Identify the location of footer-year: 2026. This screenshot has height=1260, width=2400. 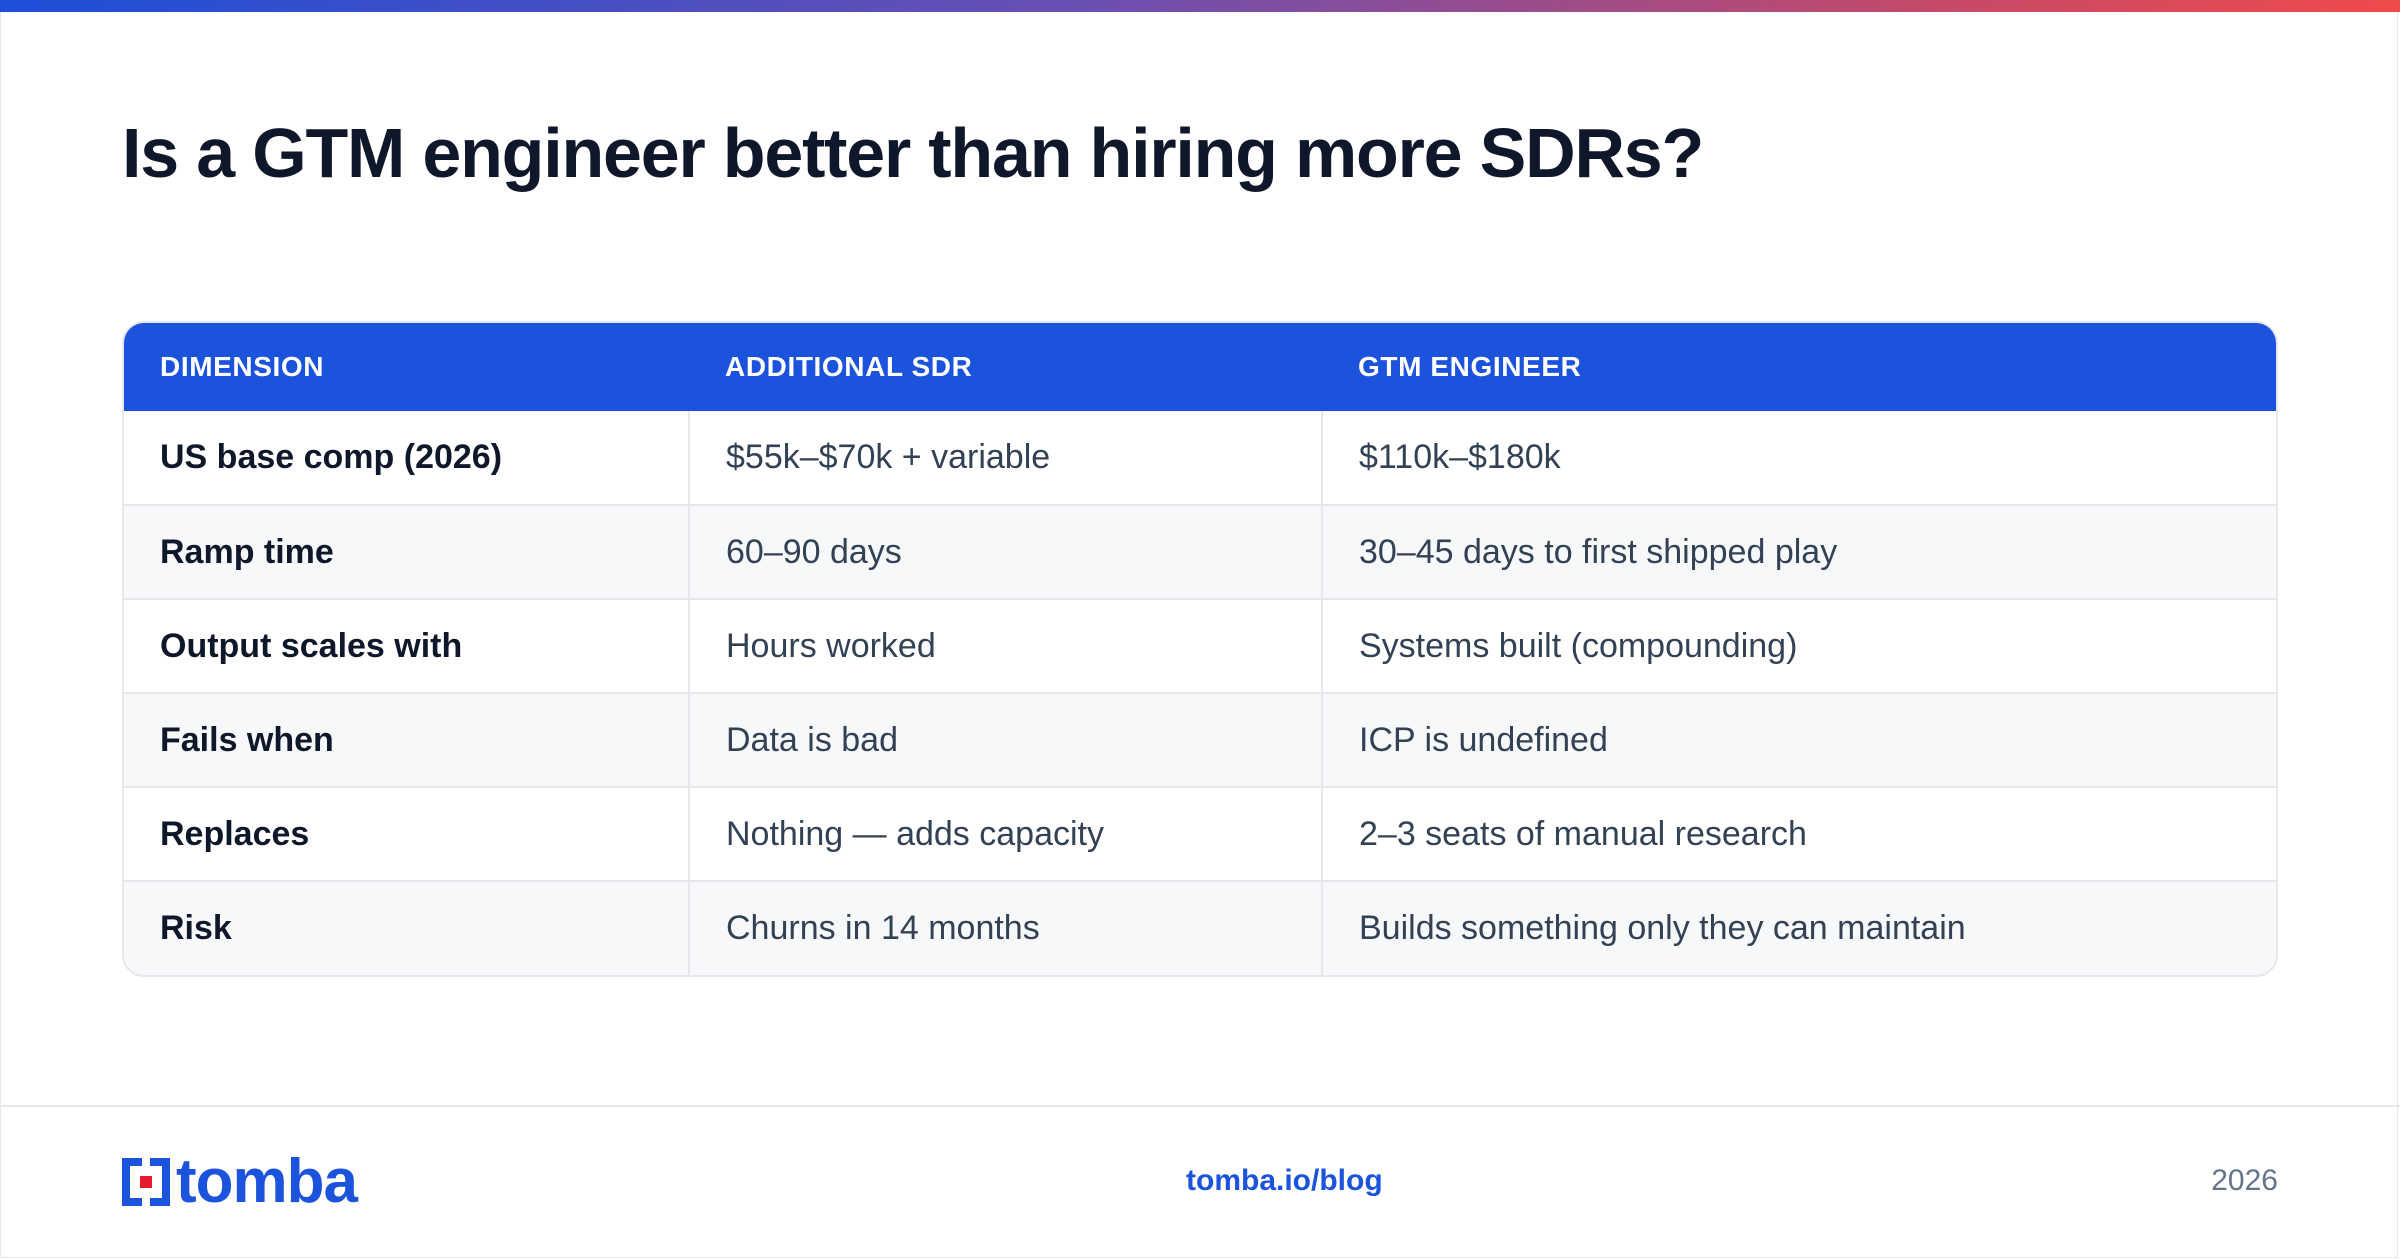
(2244, 1180).